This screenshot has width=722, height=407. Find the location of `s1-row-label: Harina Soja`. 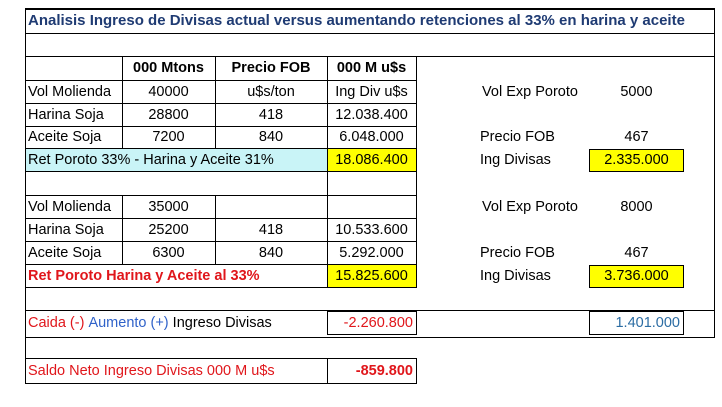

s1-row-label: Harina Soja is located at coordinates (66, 114).